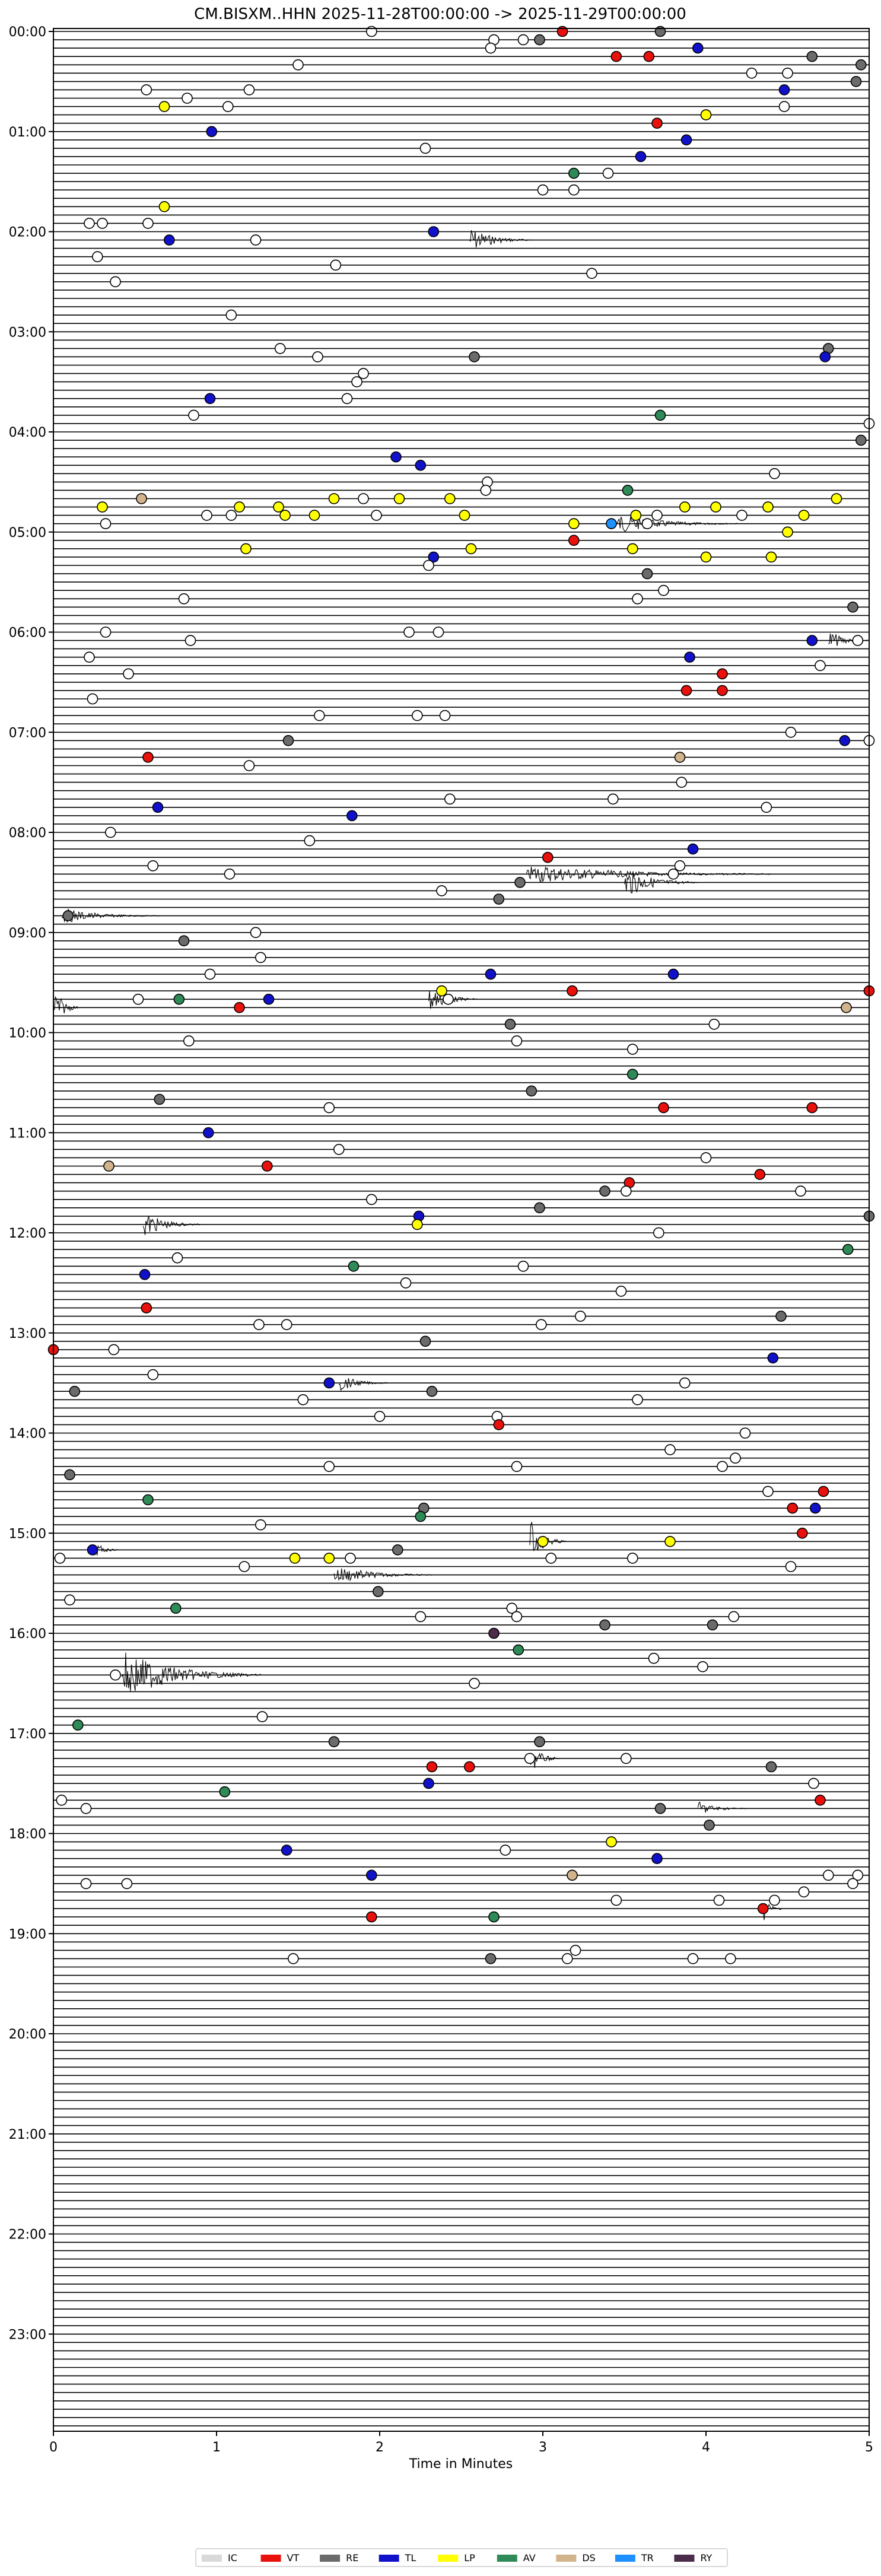 The width and height of the screenshot is (881, 2576). What do you see at coordinates (494, 1633) in the screenshot?
I see `event-marker-ry` at bounding box center [494, 1633].